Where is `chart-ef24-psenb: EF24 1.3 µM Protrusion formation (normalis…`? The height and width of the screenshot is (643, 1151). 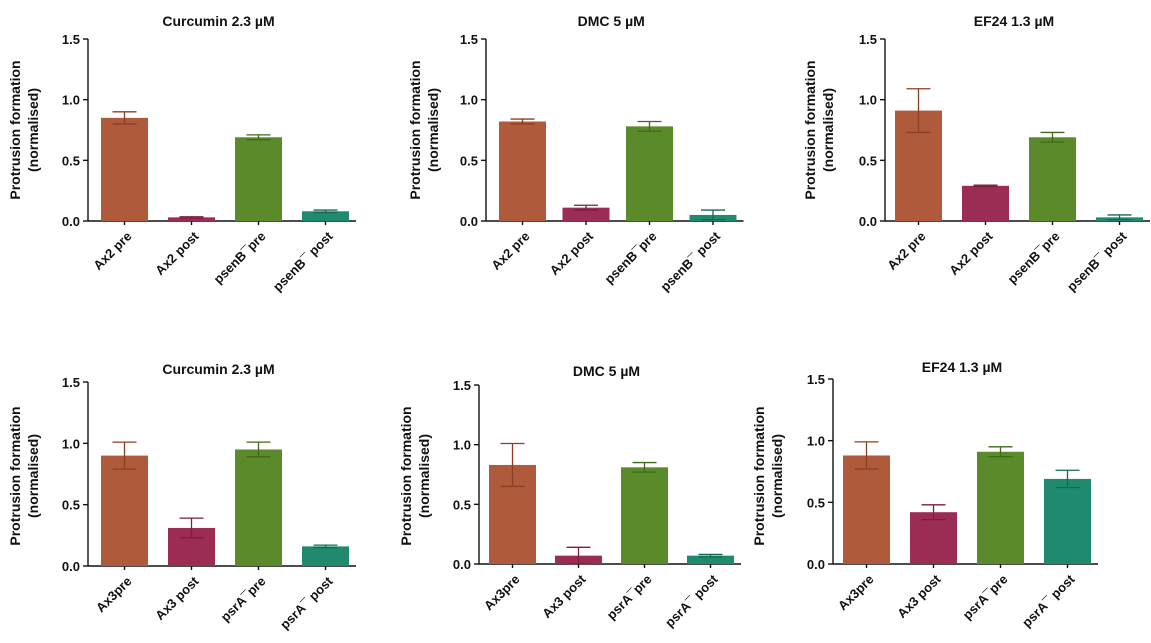 chart-ef24-psenb: EF24 1.3 µM Protrusion formation (normalis… is located at coordinates (976, 153).